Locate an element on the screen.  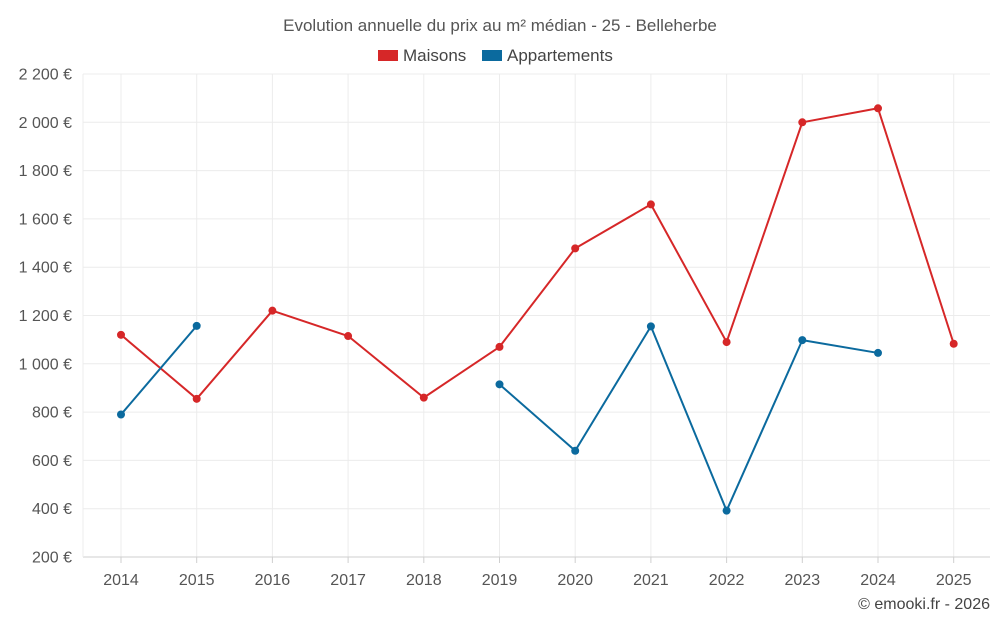
x-tick-label: 2019 is located at coordinates (500, 580).